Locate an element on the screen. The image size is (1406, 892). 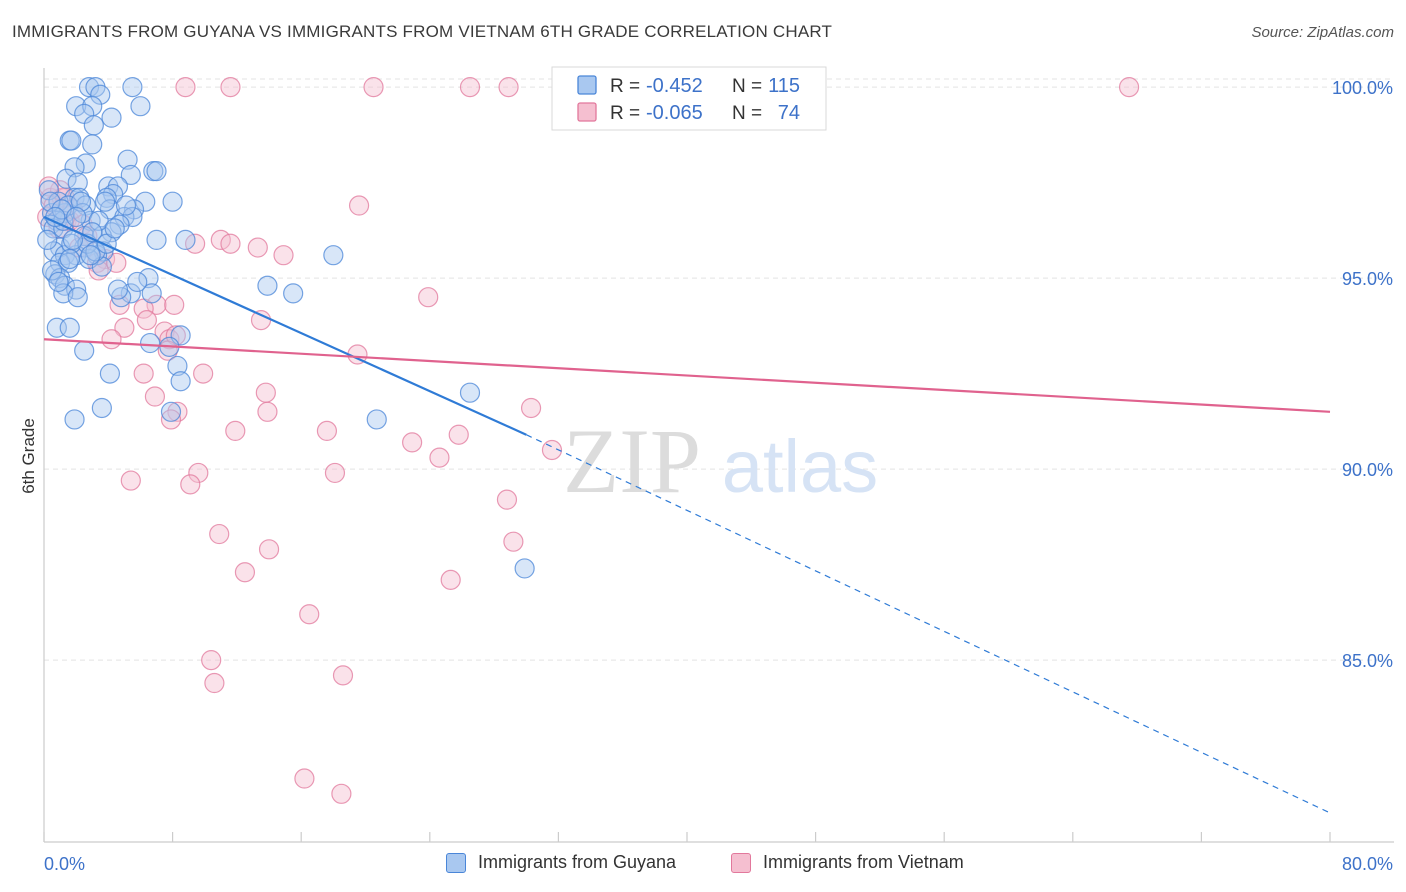
y-tick-label: 95.0% is located at coordinates (1367, 279).